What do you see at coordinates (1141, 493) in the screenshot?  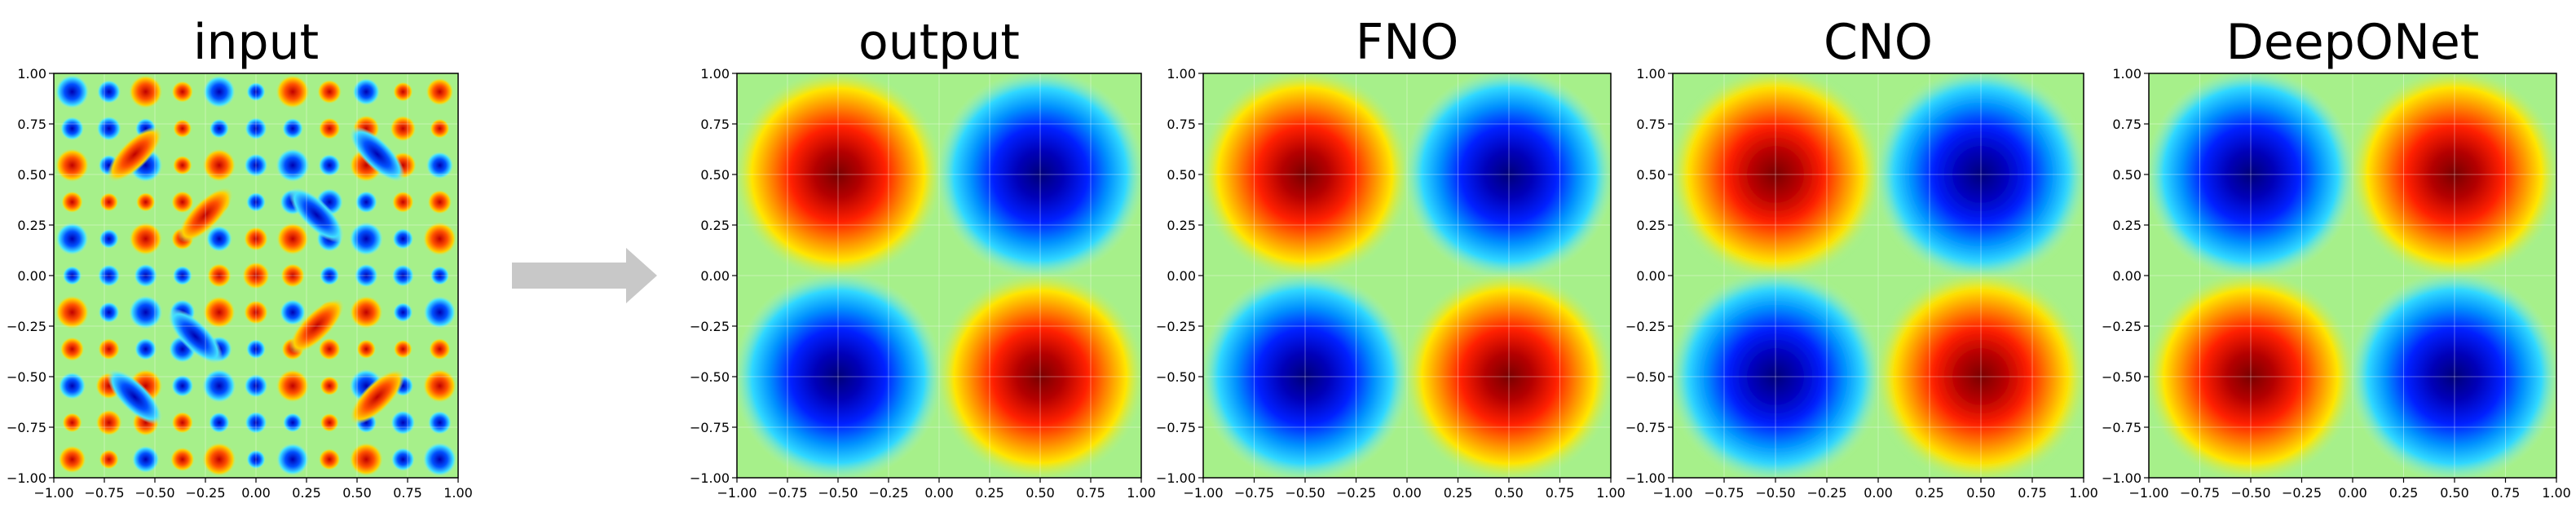 I see `x-tick-label: 1.00` at bounding box center [1141, 493].